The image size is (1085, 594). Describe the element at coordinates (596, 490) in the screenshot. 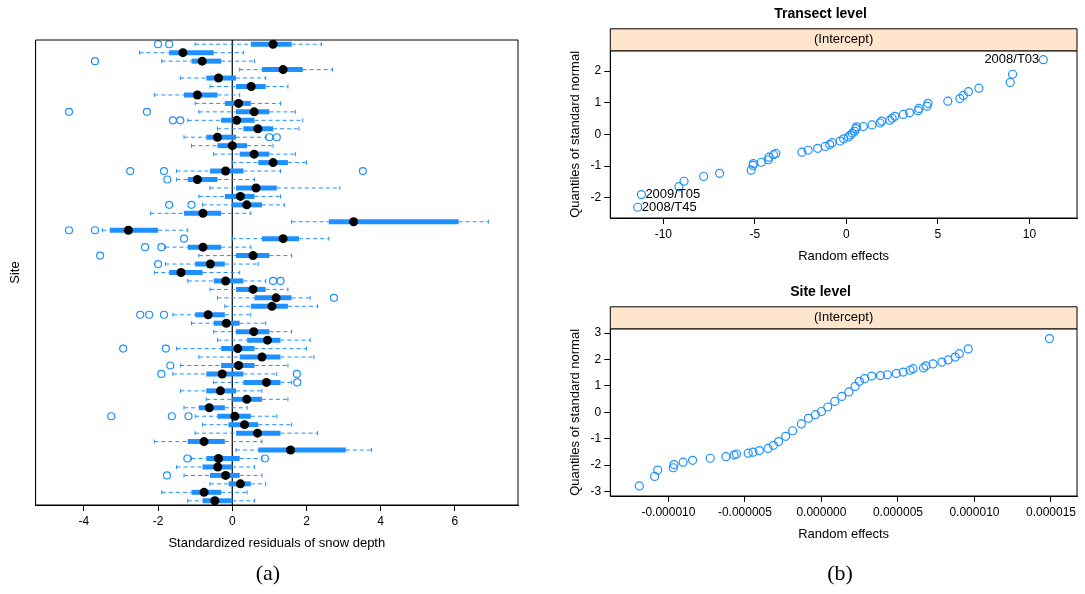

I see `y-tick-label: -3` at that location.